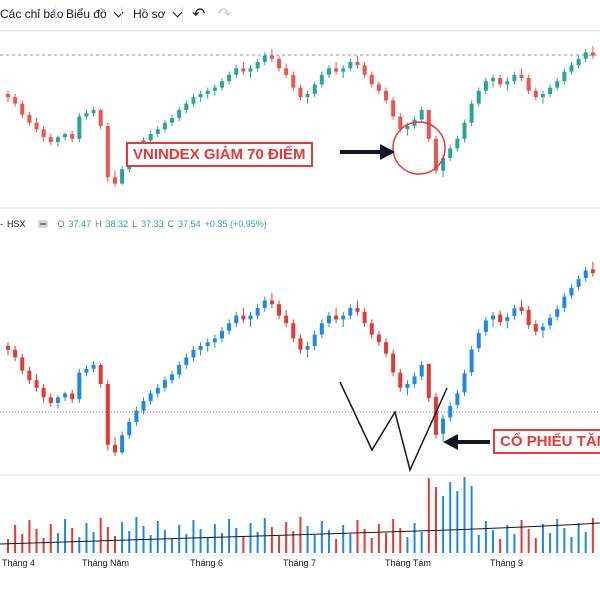  Describe the element at coordinates (387, 152) in the screenshot. I see `arrow-head-icon` at that location.